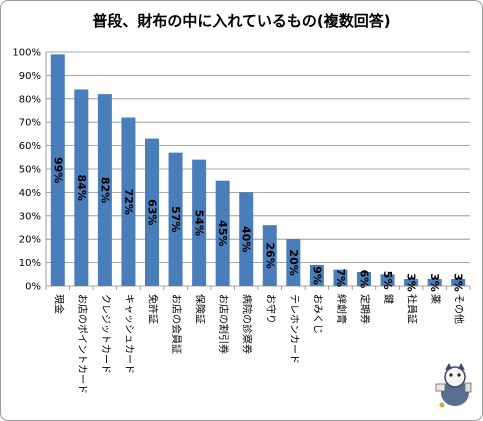 The width and height of the screenshot is (483, 421). What do you see at coordinates (435, 299) in the screenshot?
I see `x-tick-label: 薬` at bounding box center [435, 299].